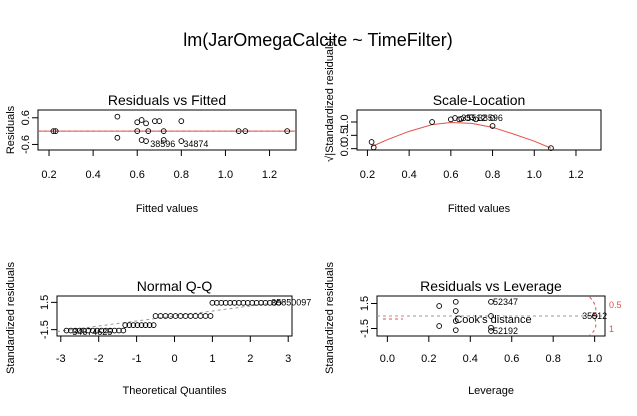 The height and width of the screenshot is (416, 637). What do you see at coordinates (99, 359) in the screenshot?
I see `x-tick-label: -2` at bounding box center [99, 359].